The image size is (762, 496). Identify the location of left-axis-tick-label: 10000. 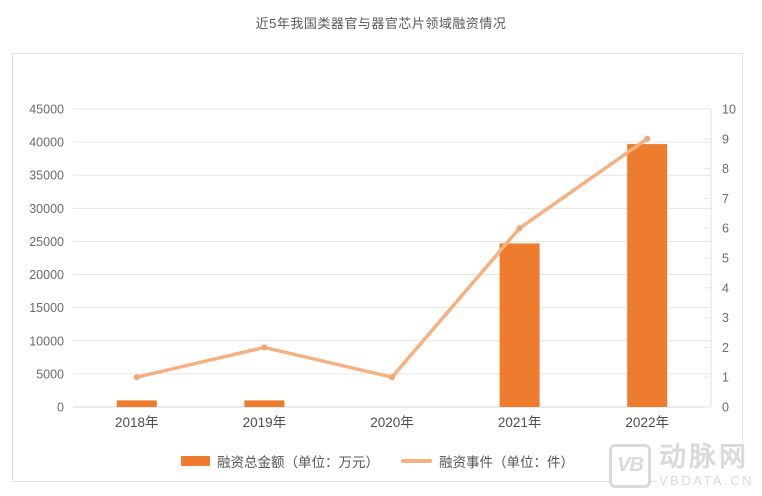
(46, 341).